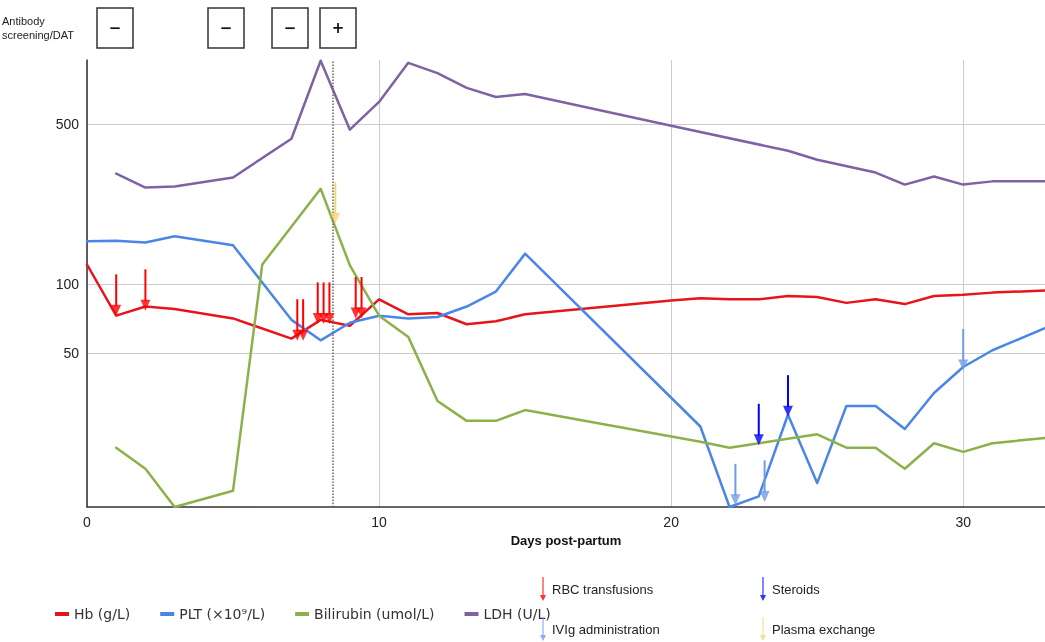 The image size is (1045, 642). I want to click on legend-label: Bilirubin (umol/L), so click(374, 614).